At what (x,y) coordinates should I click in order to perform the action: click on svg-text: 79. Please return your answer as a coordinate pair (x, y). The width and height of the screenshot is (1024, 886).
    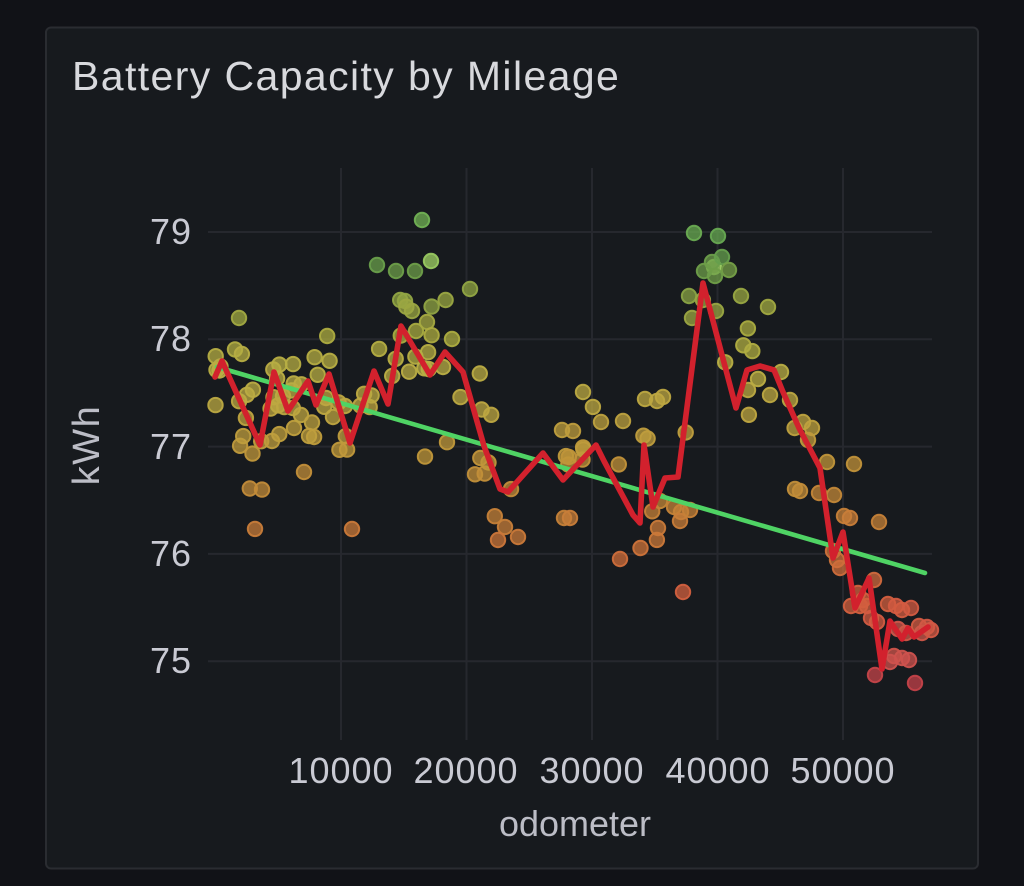
    Looking at the image, I should click on (171, 231).